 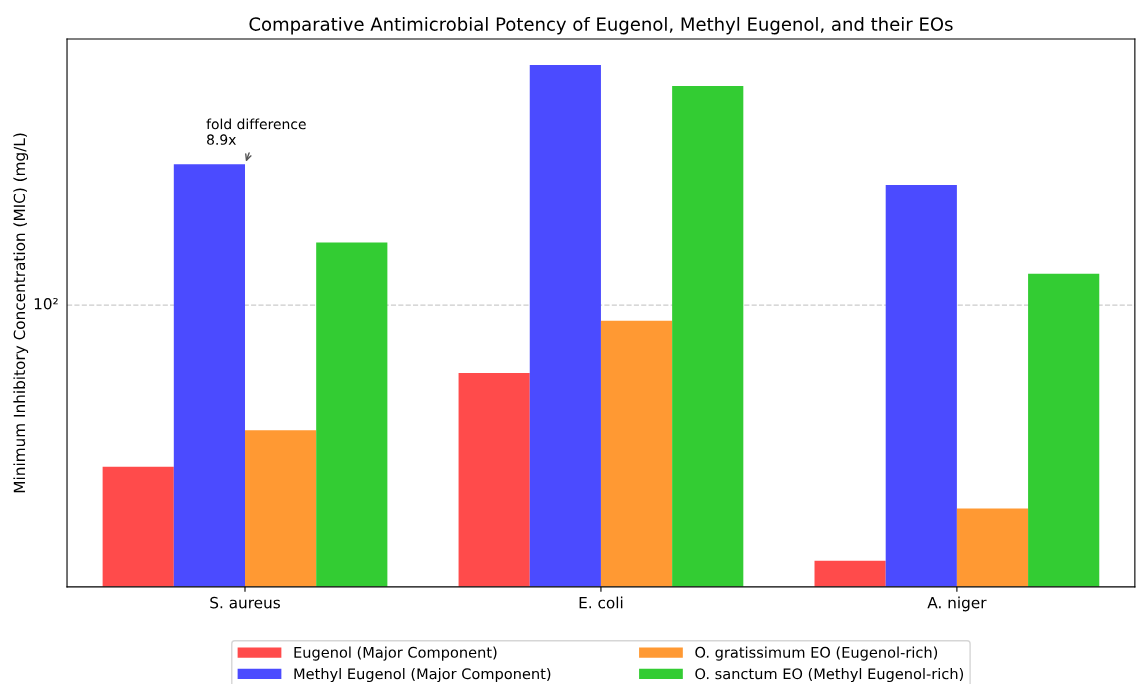 What do you see at coordinates (395, 653) in the screenshot?
I see `legend-label: Eugenol (Major Component)` at bounding box center [395, 653].